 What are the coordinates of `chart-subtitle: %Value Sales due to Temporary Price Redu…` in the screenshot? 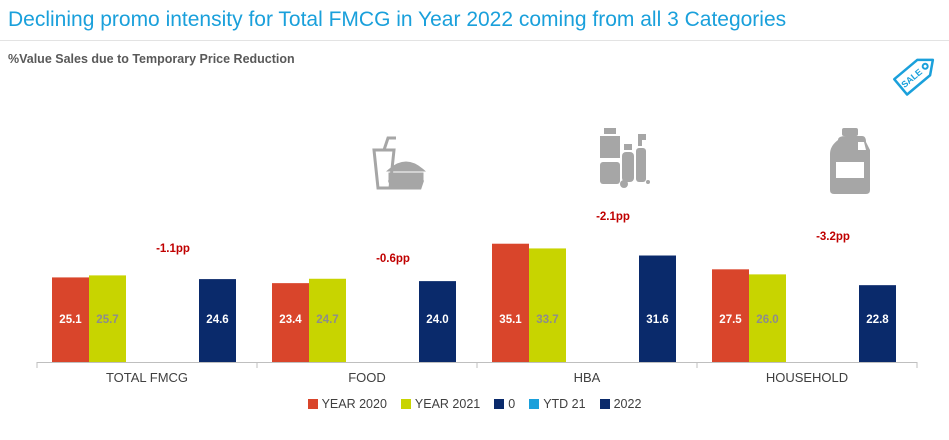 It's located at (151, 59).